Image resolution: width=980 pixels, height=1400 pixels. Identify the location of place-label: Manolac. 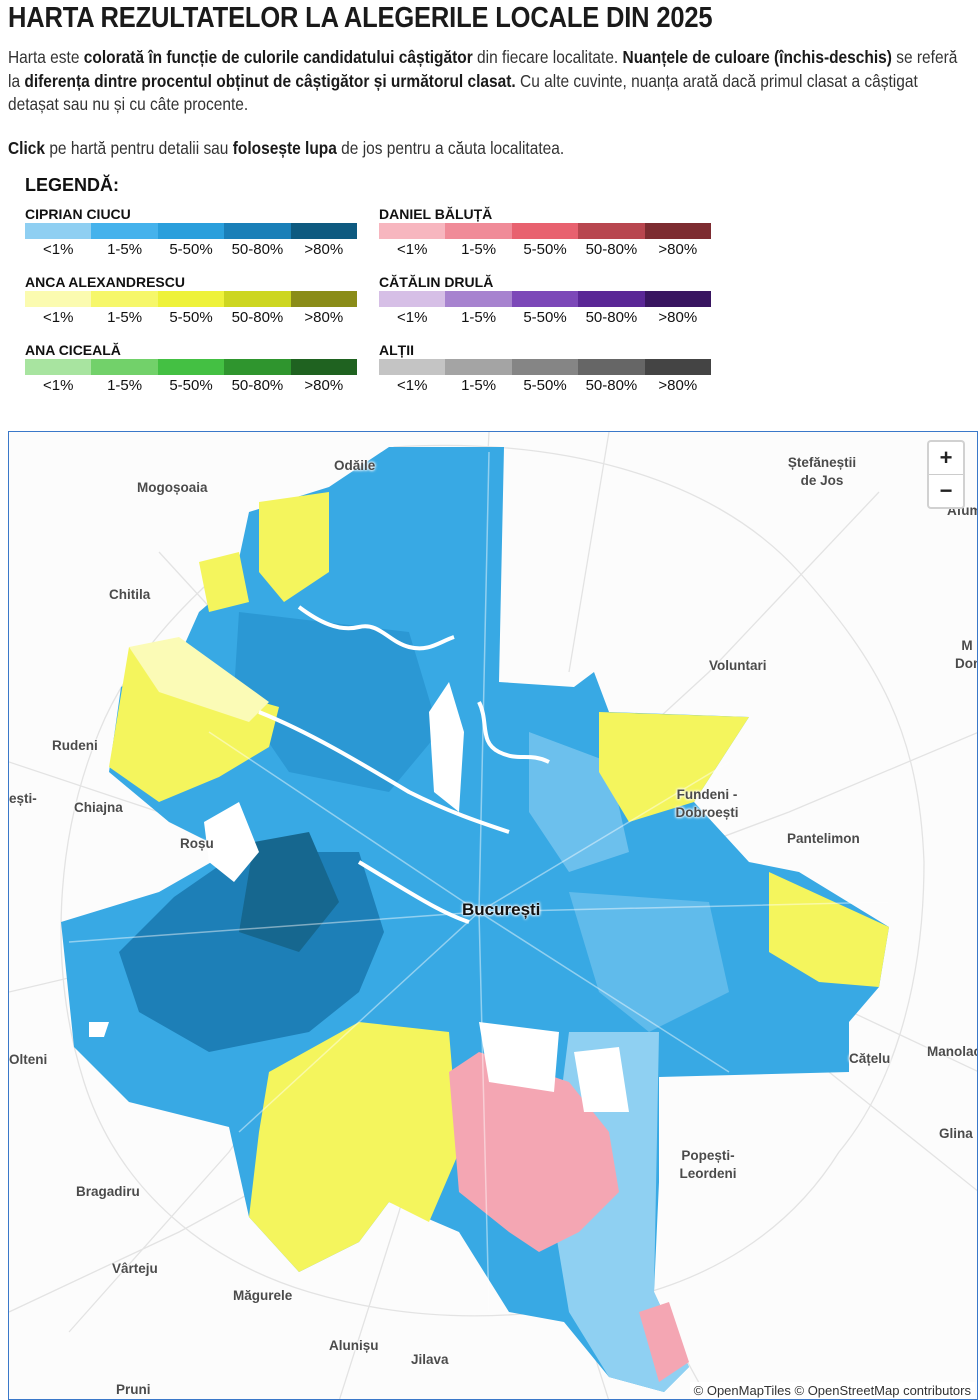
(952, 1051).